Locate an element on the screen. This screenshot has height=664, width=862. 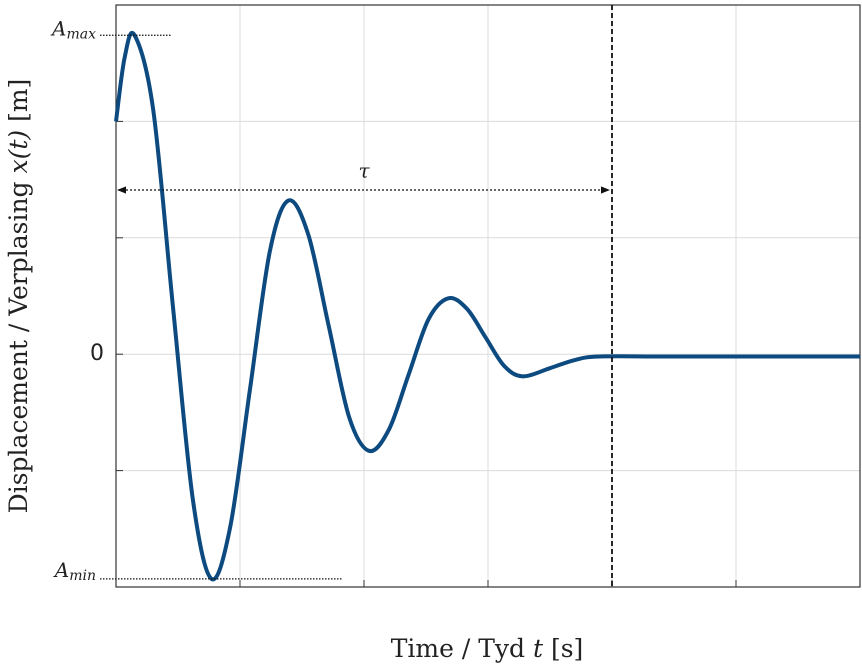
amin-subscript: min is located at coordinates (82, 576).